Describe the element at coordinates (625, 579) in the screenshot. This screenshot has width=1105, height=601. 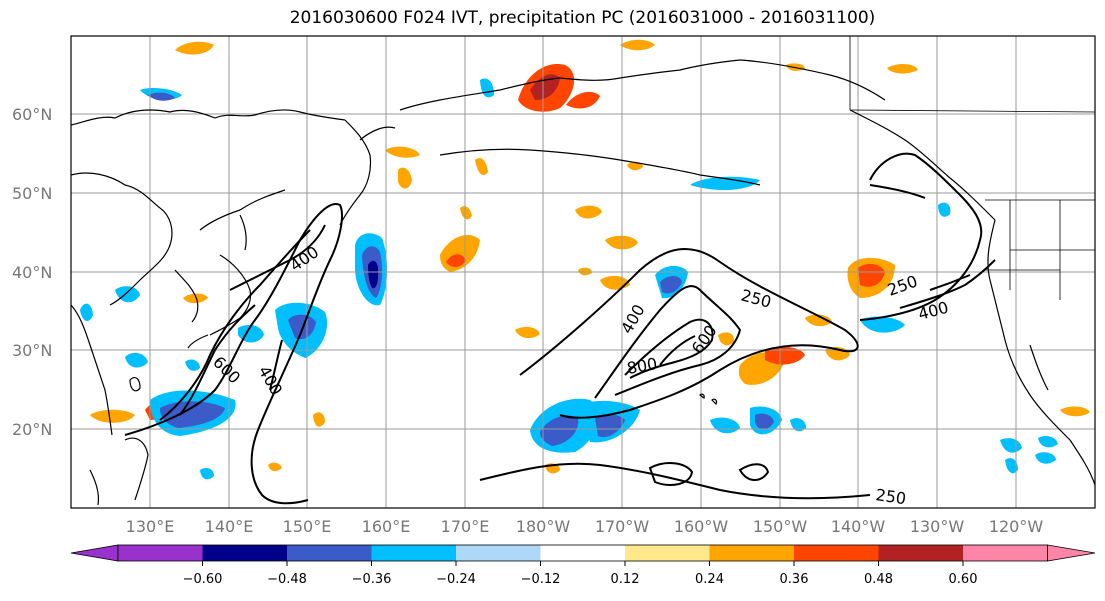
I see `colorbar-tick-label: 0.12` at that location.